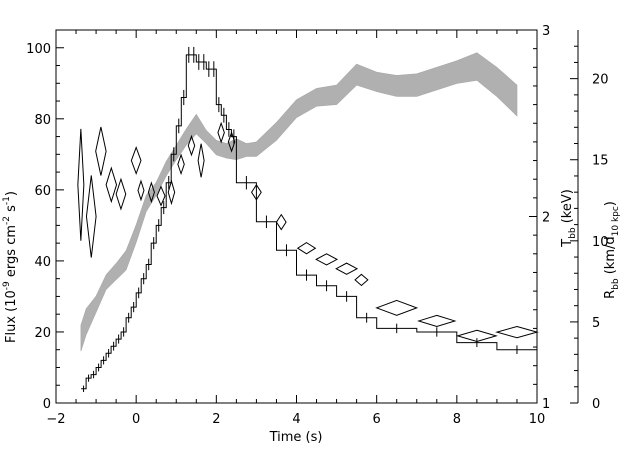  What do you see at coordinates (546, 31) in the screenshot?
I see `temp-tick-label: 3` at bounding box center [546, 31].